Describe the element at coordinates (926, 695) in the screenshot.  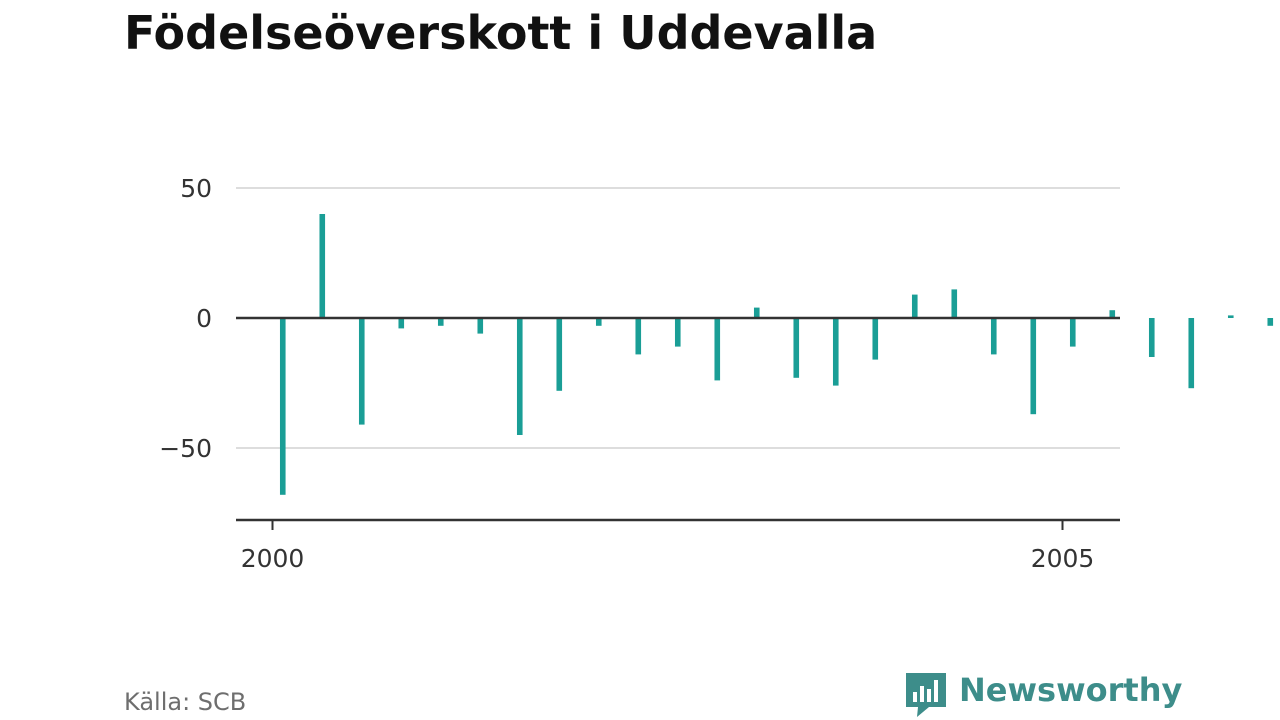
I see `newsworthy-logo-icon` at that location.